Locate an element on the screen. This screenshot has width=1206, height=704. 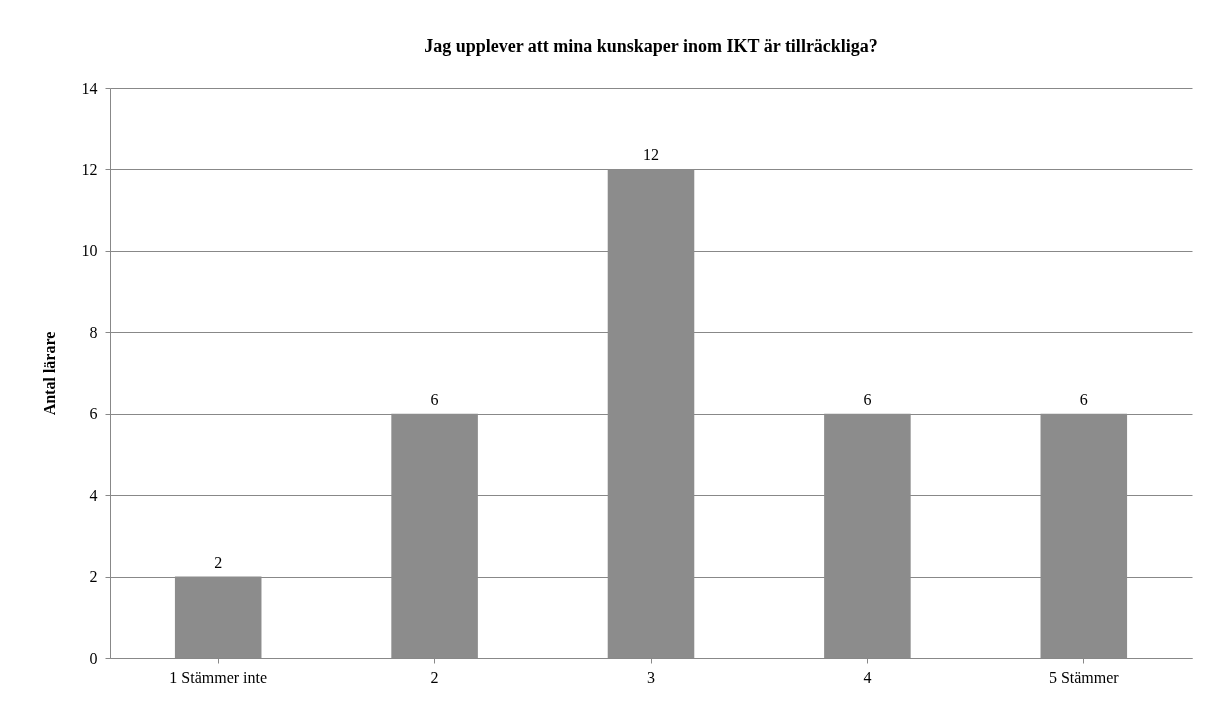
x-tick-label: 3 is located at coordinates (651, 677).